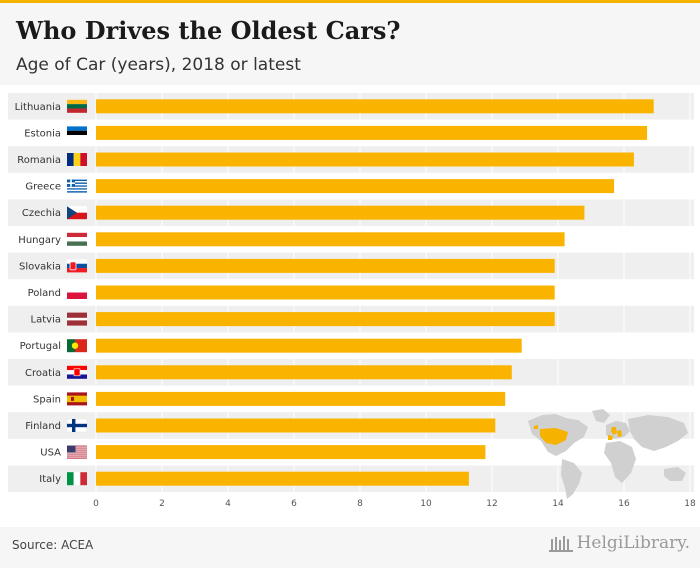 This screenshot has height=568, width=700. Describe the element at coordinates (228, 504) in the screenshot. I see `x-tick-label: 4` at that location.